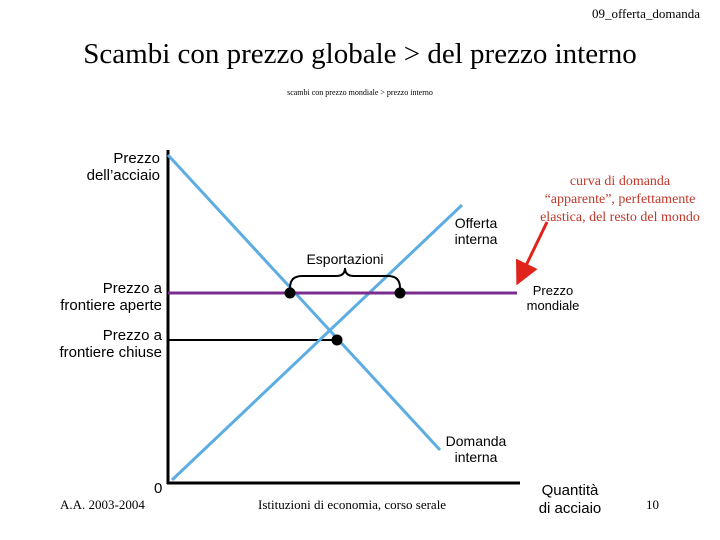 This screenshot has width=720, height=540. I want to click on origin-label: 0, so click(158, 488).